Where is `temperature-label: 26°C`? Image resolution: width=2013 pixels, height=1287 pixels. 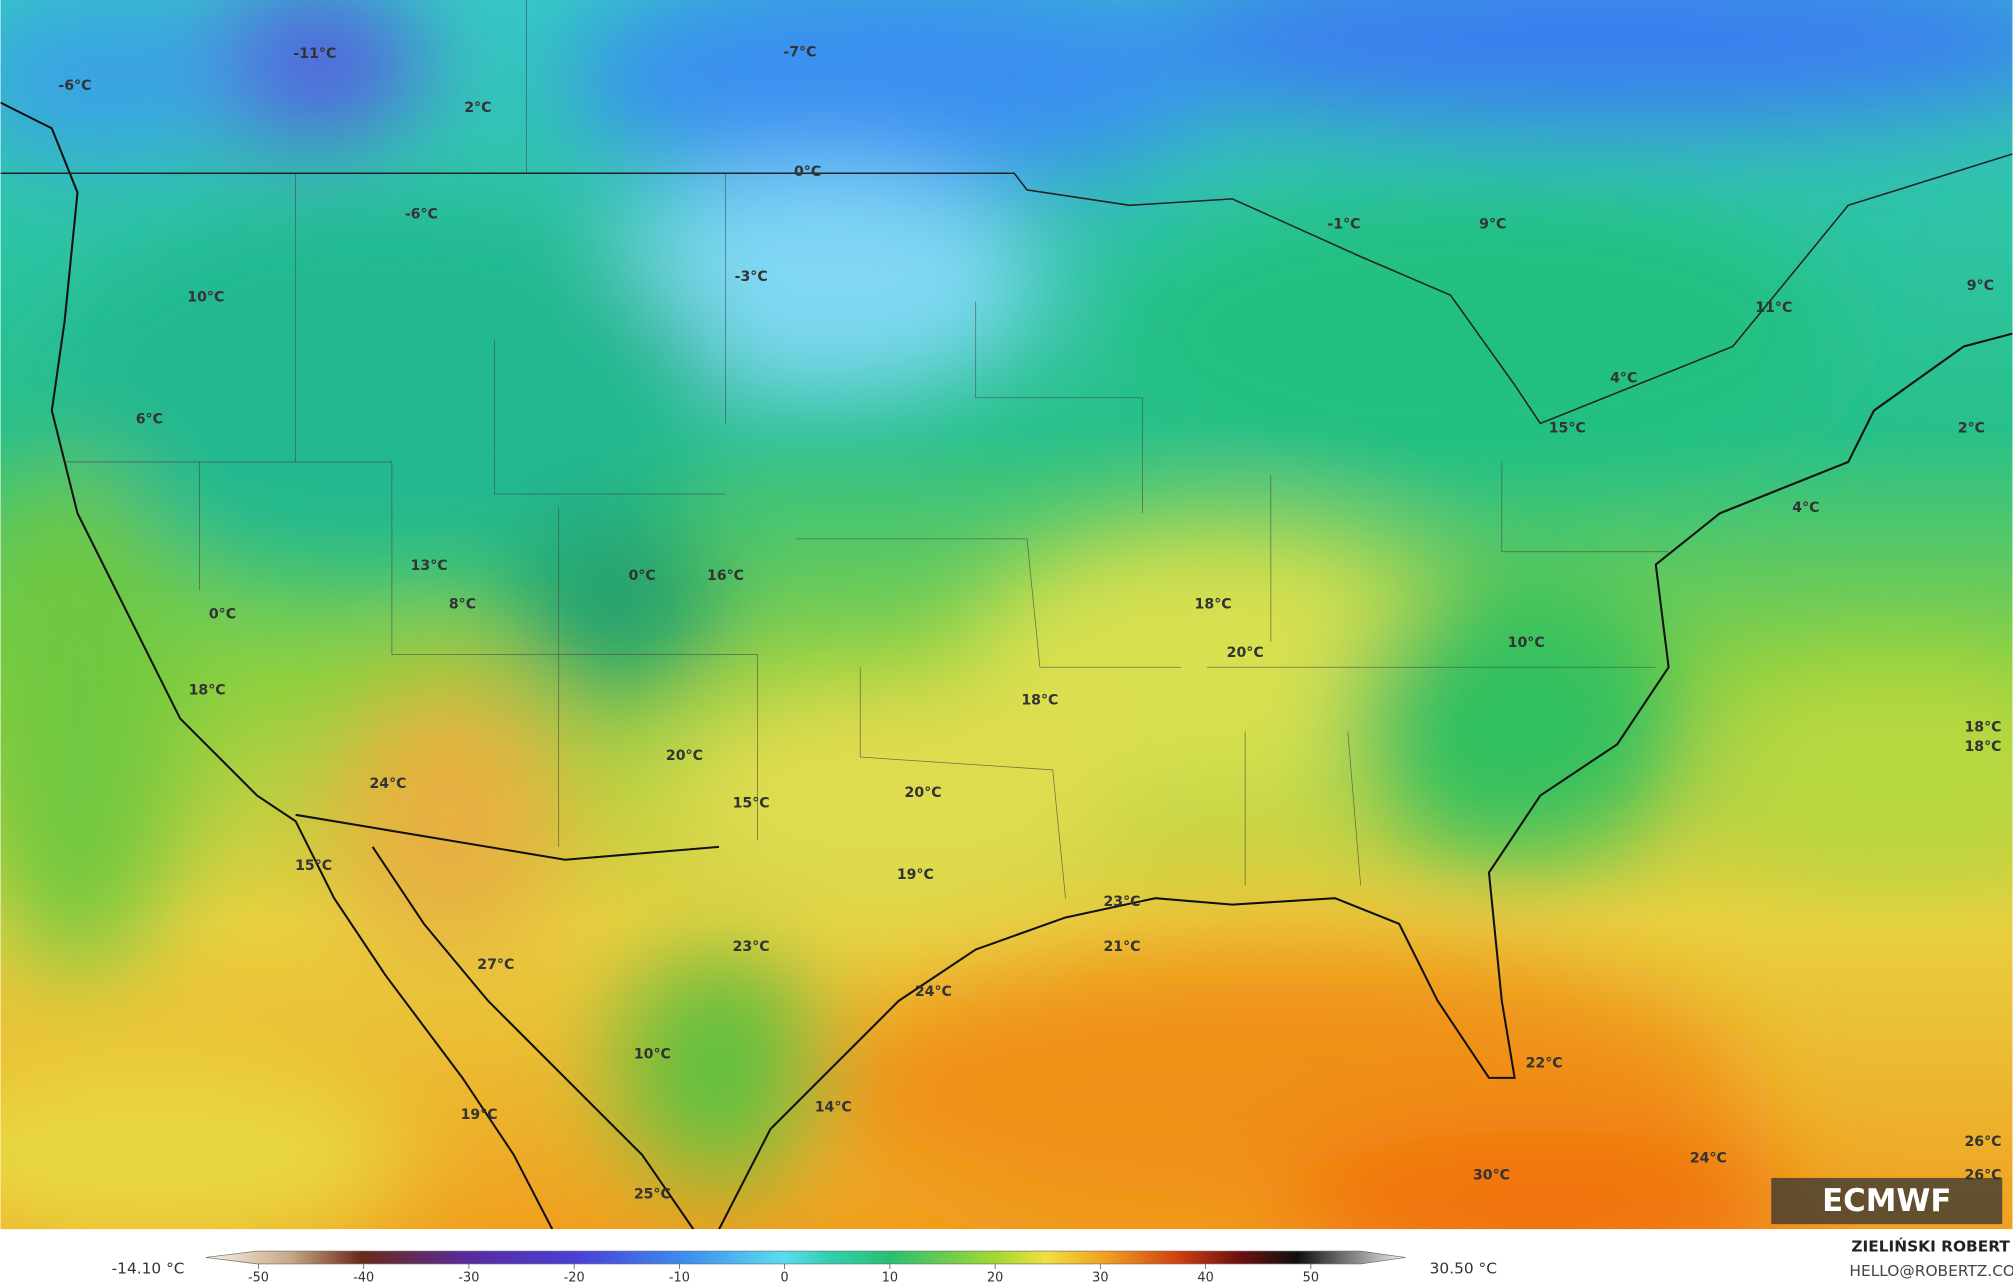
temperature-label: 26°C is located at coordinates (1982, 1142).